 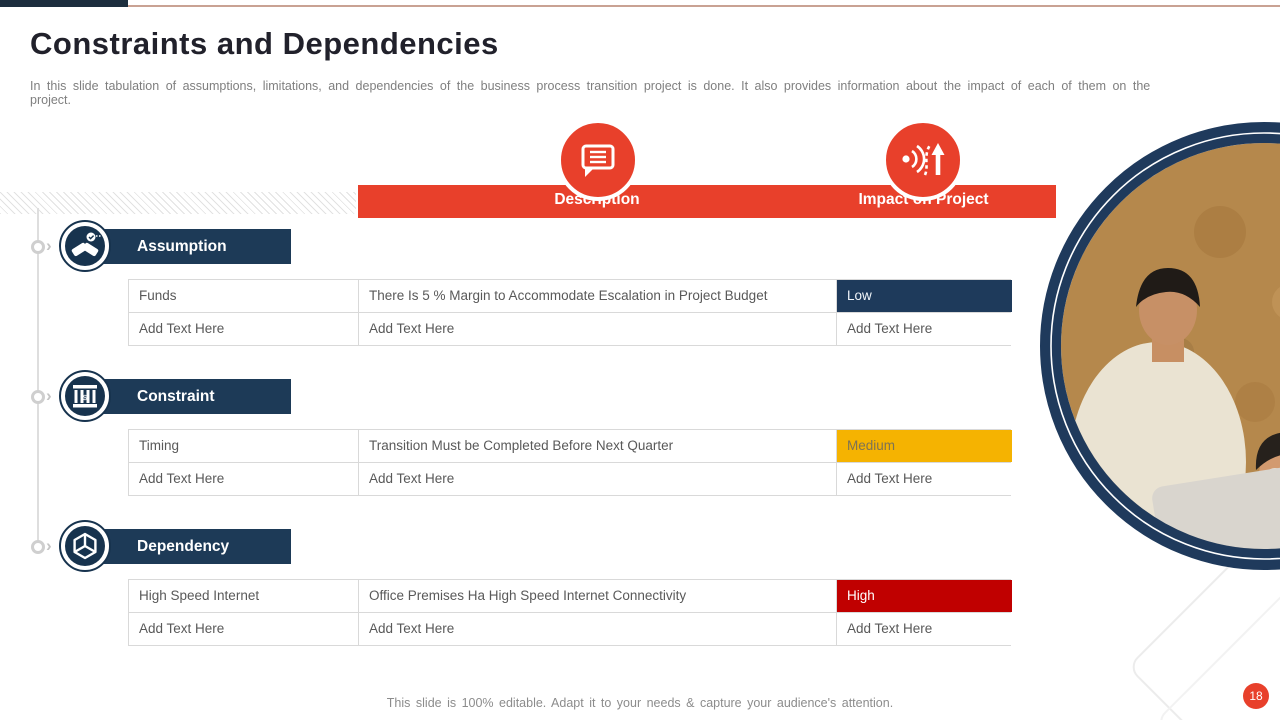 I want to click on cube-icon, so click(x=85, y=546).